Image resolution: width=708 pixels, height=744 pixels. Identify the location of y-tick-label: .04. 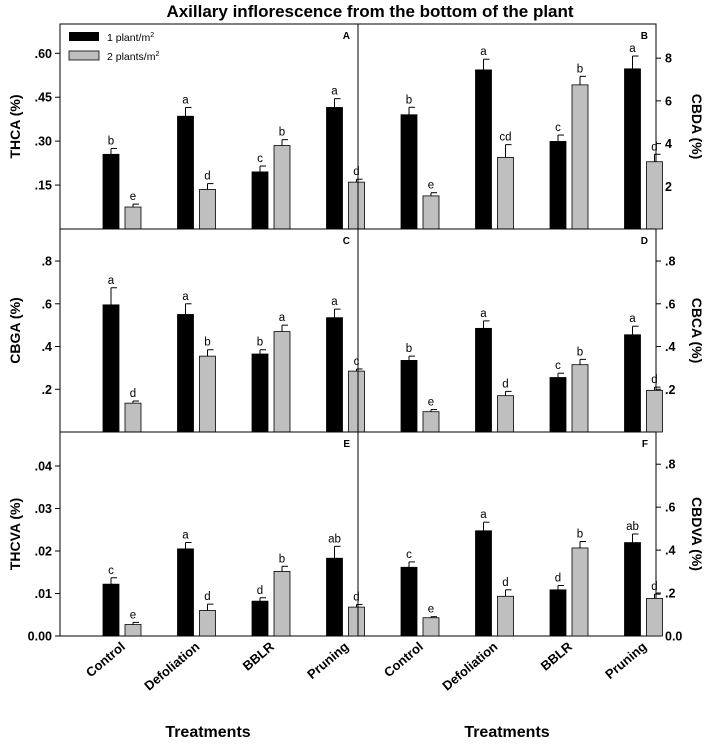
(43, 467).